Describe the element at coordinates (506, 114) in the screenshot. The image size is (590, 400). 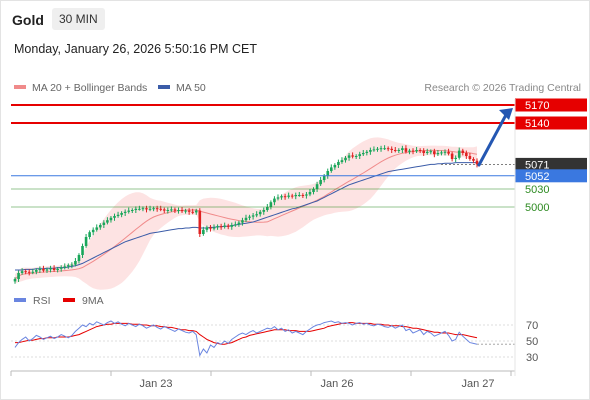
I see `forecast-arrow-head` at that location.